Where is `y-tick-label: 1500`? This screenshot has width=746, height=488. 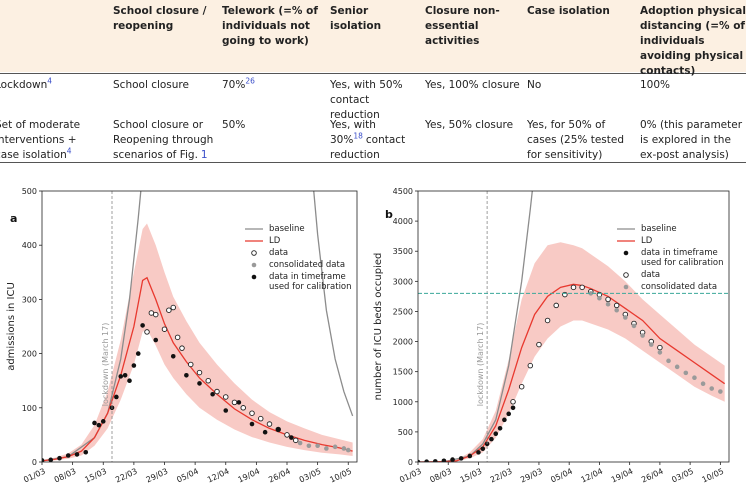
y-tick-label: 1500 is located at coordinates (403, 372).